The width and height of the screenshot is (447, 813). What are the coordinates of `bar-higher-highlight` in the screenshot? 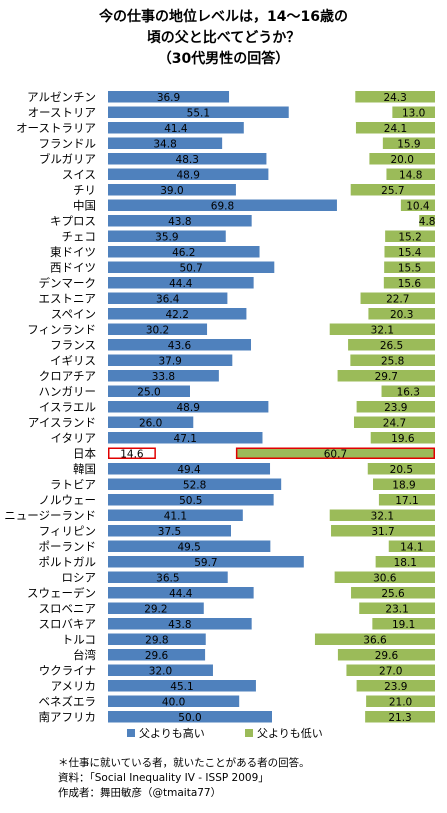 It's located at (132, 453).